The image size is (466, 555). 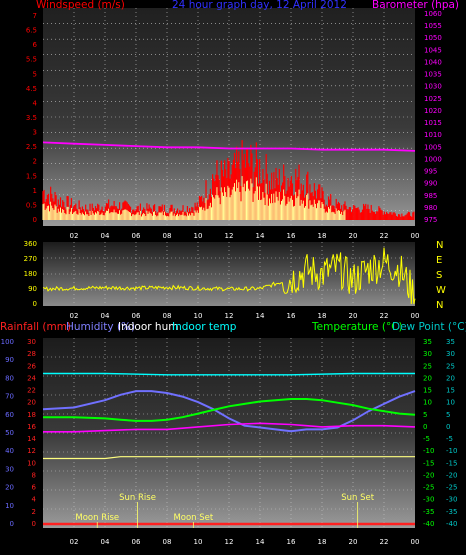 What do you see at coordinates (450, 354) in the screenshot?
I see `dew-point-tick-label: 30` at bounding box center [450, 354].